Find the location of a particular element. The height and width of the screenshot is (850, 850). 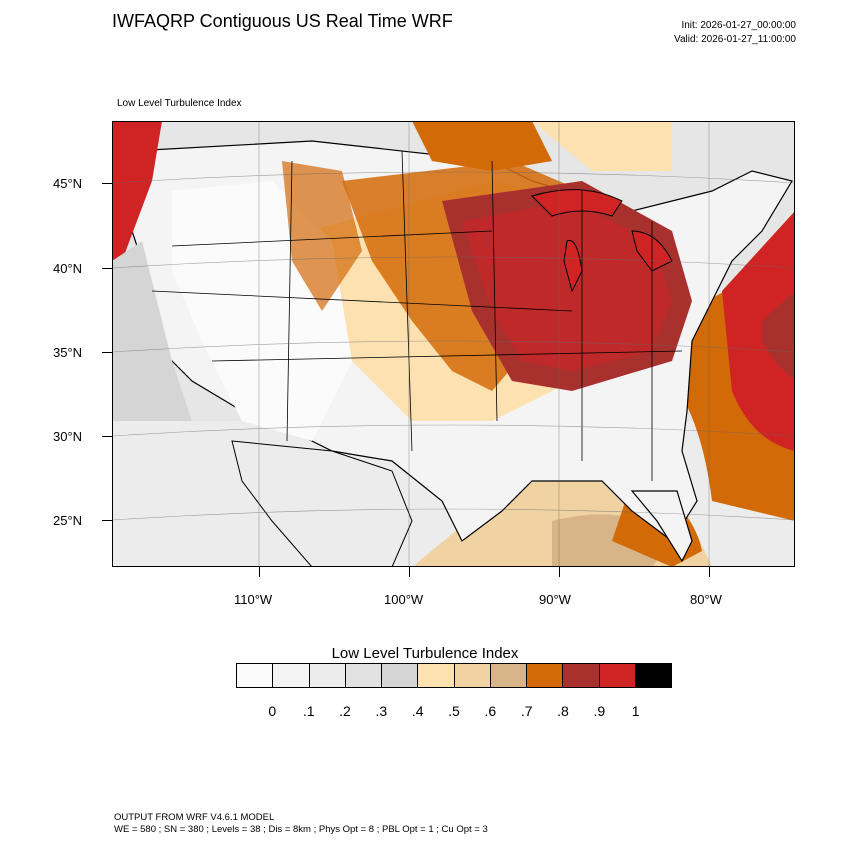

lat-label-45: 45°N is located at coordinates (68, 183).